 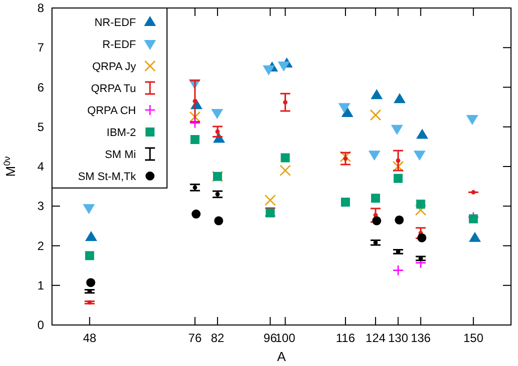 I want to click on y-tick-label: 7, so click(x=40, y=47).